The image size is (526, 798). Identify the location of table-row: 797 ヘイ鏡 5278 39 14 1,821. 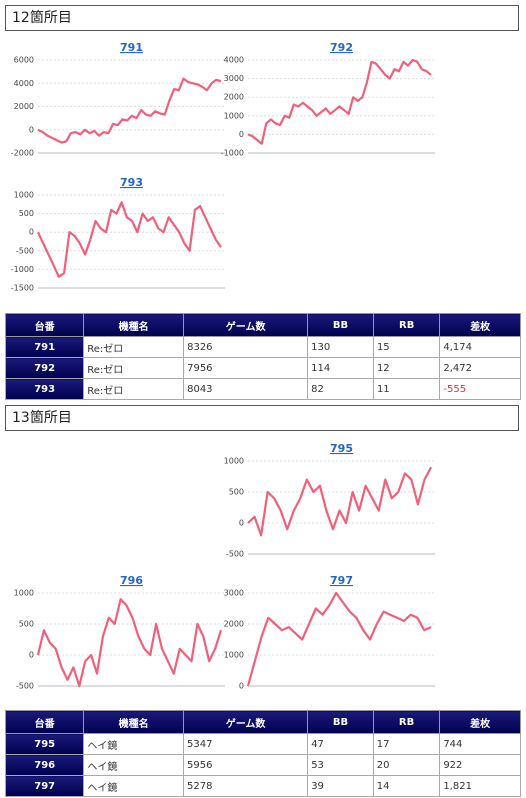
(262, 786).